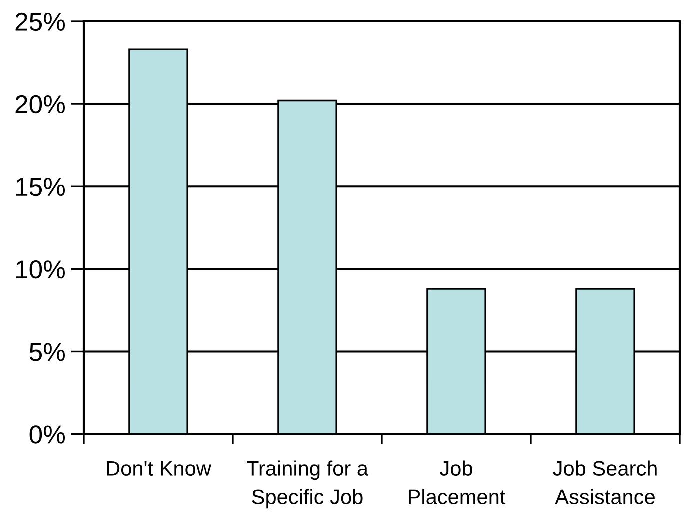 This screenshot has height=525, width=686. I want to click on y-tick-label: 15%, so click(41, 187).